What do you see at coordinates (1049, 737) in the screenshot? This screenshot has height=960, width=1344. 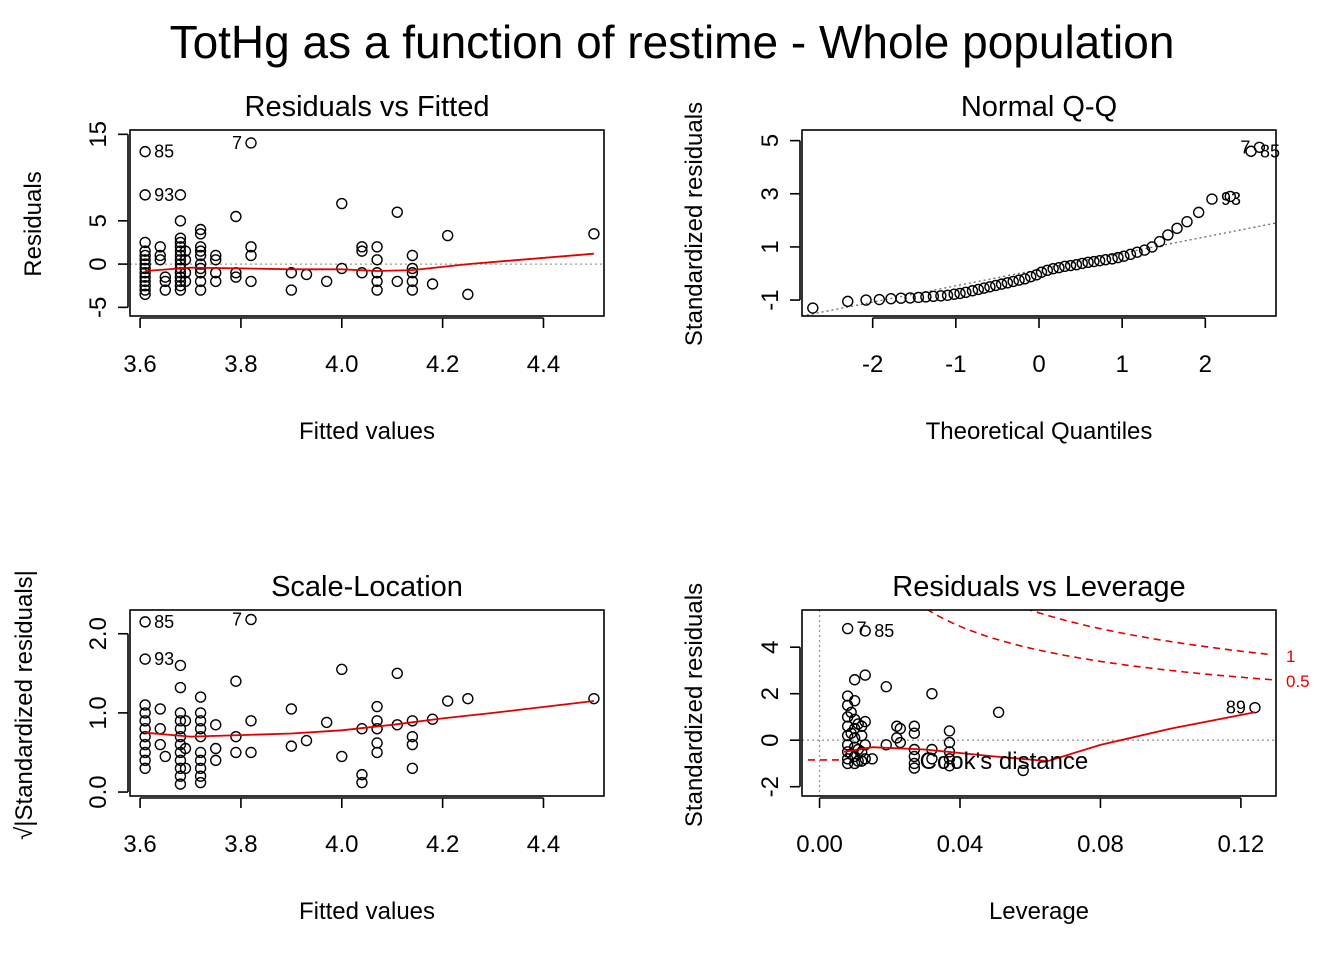 I see `smoother-line` at bounding box center [1049, 737].